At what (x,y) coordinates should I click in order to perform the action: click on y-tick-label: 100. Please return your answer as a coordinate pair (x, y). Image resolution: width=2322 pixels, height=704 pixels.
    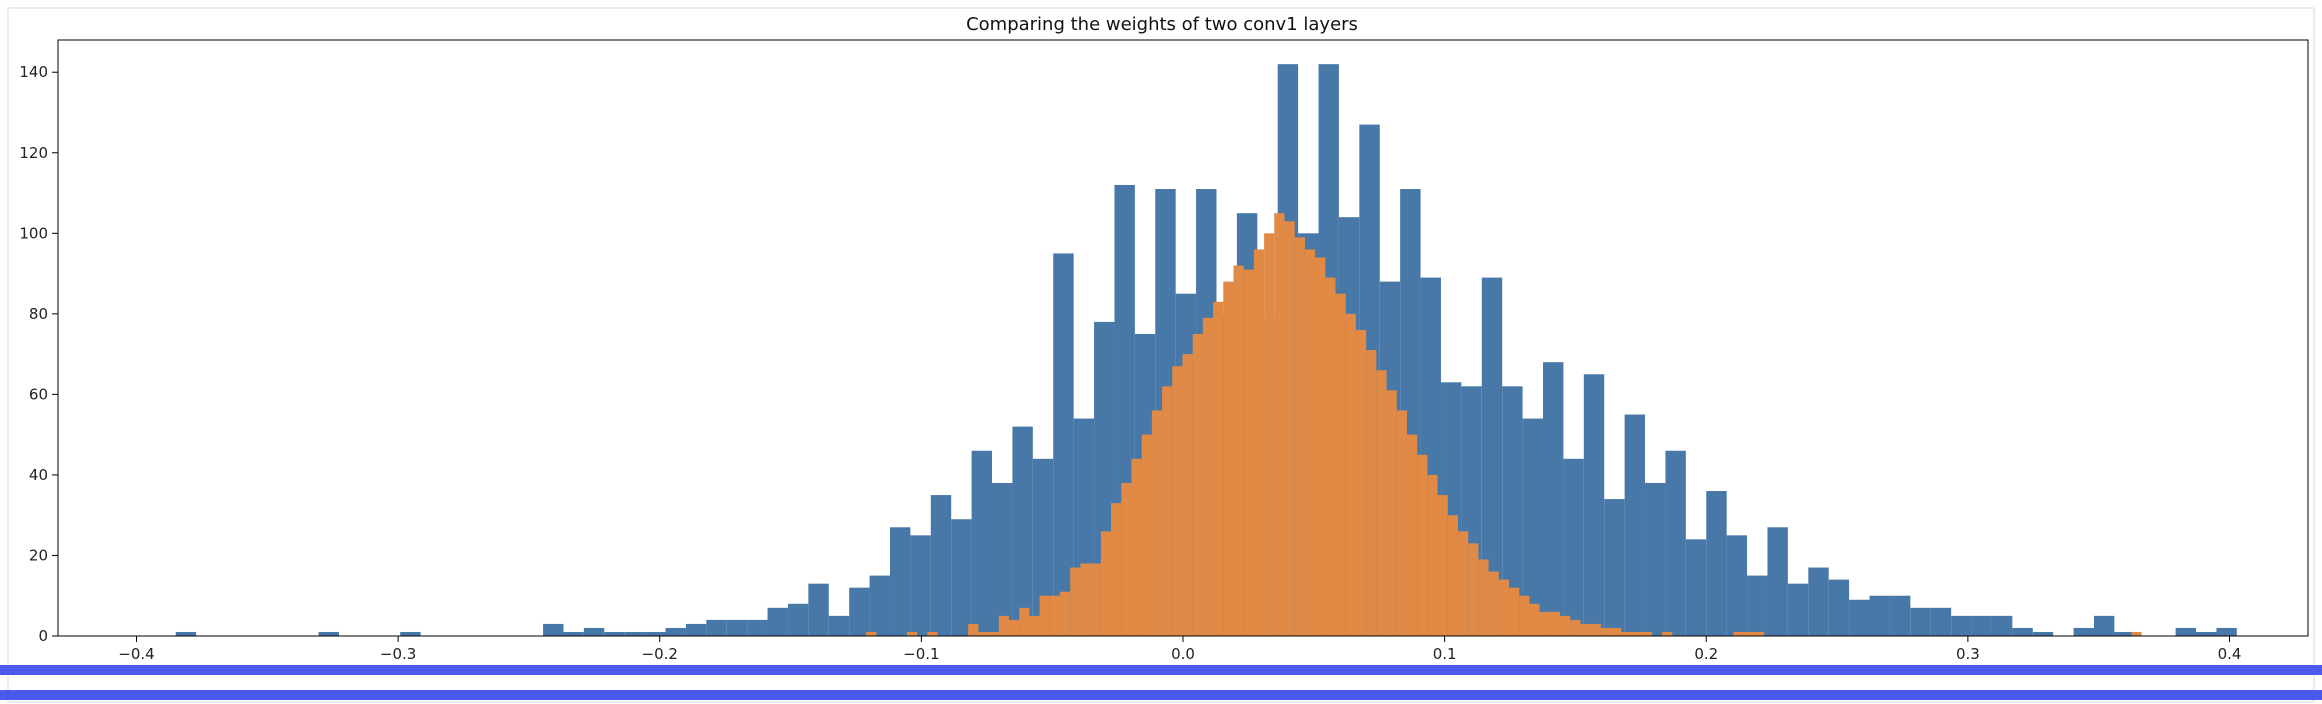
    Looking at the image, I should click on (33, 233).